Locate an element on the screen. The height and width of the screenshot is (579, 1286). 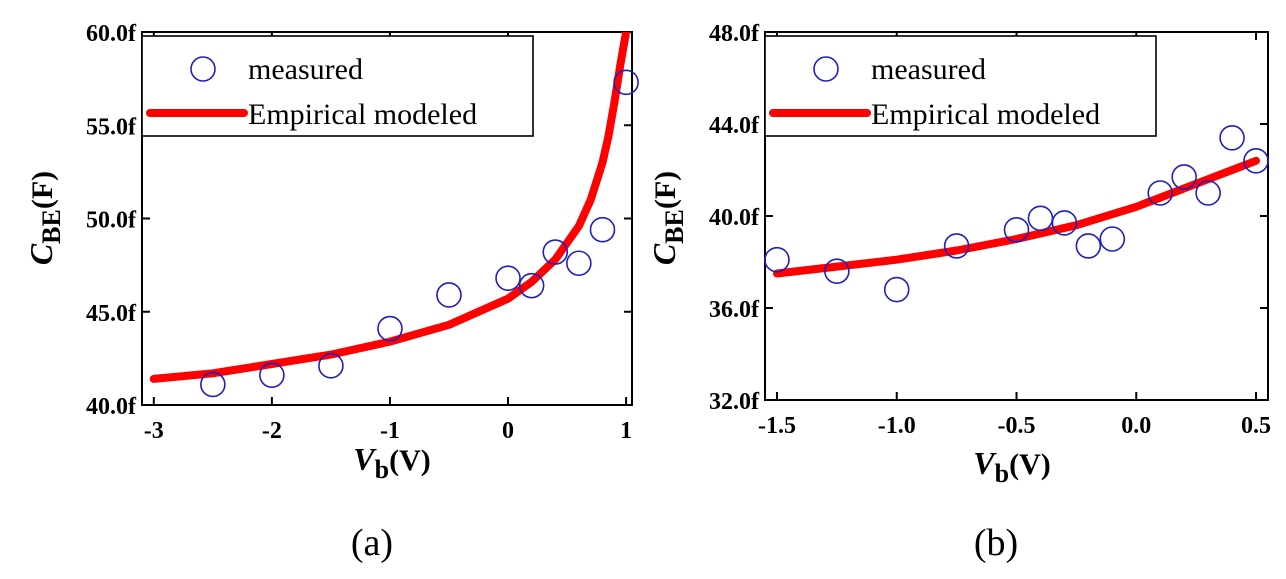
panel-label: (b) is located at coordinates (996, 543).